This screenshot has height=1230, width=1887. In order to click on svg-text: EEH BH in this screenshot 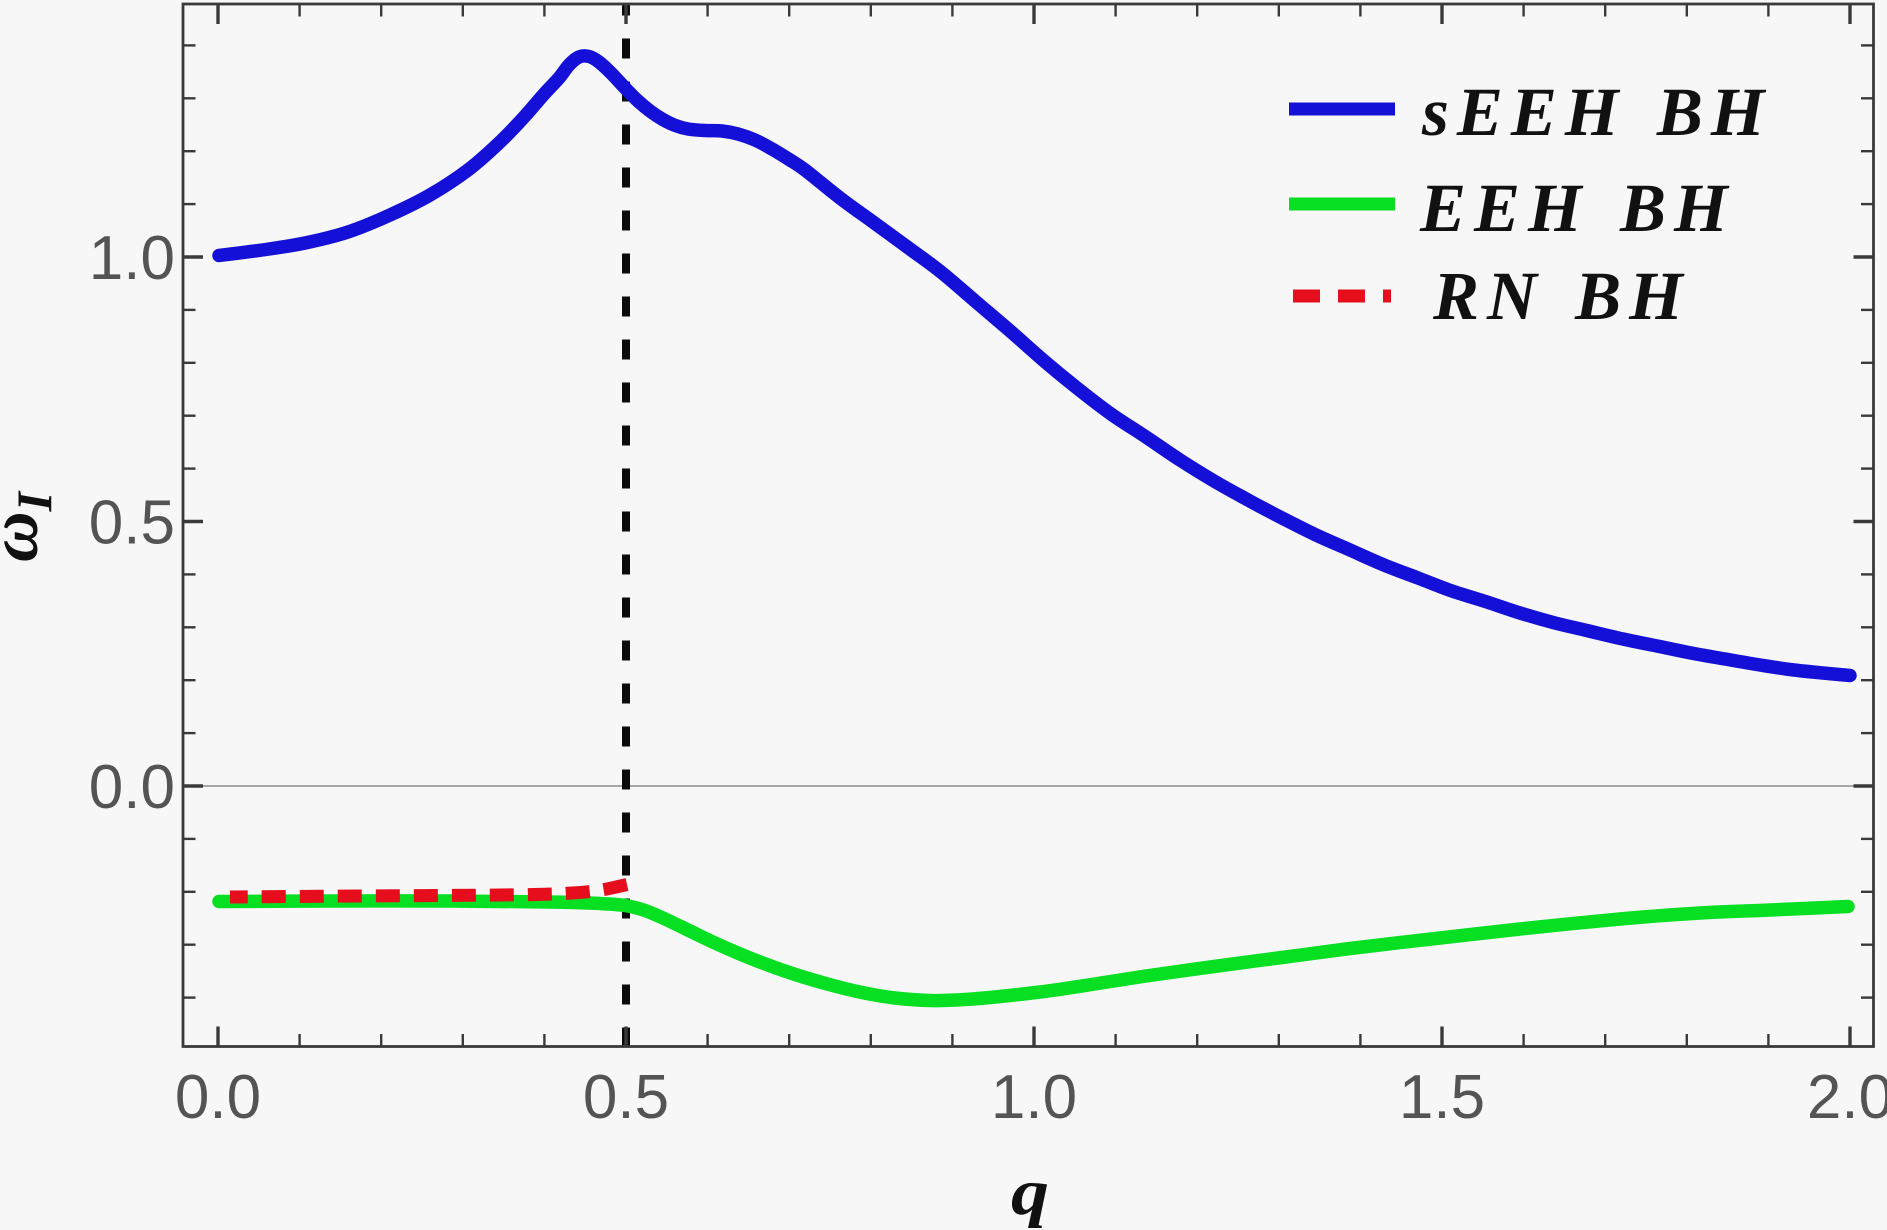, I will do `click(1577, 208)`.